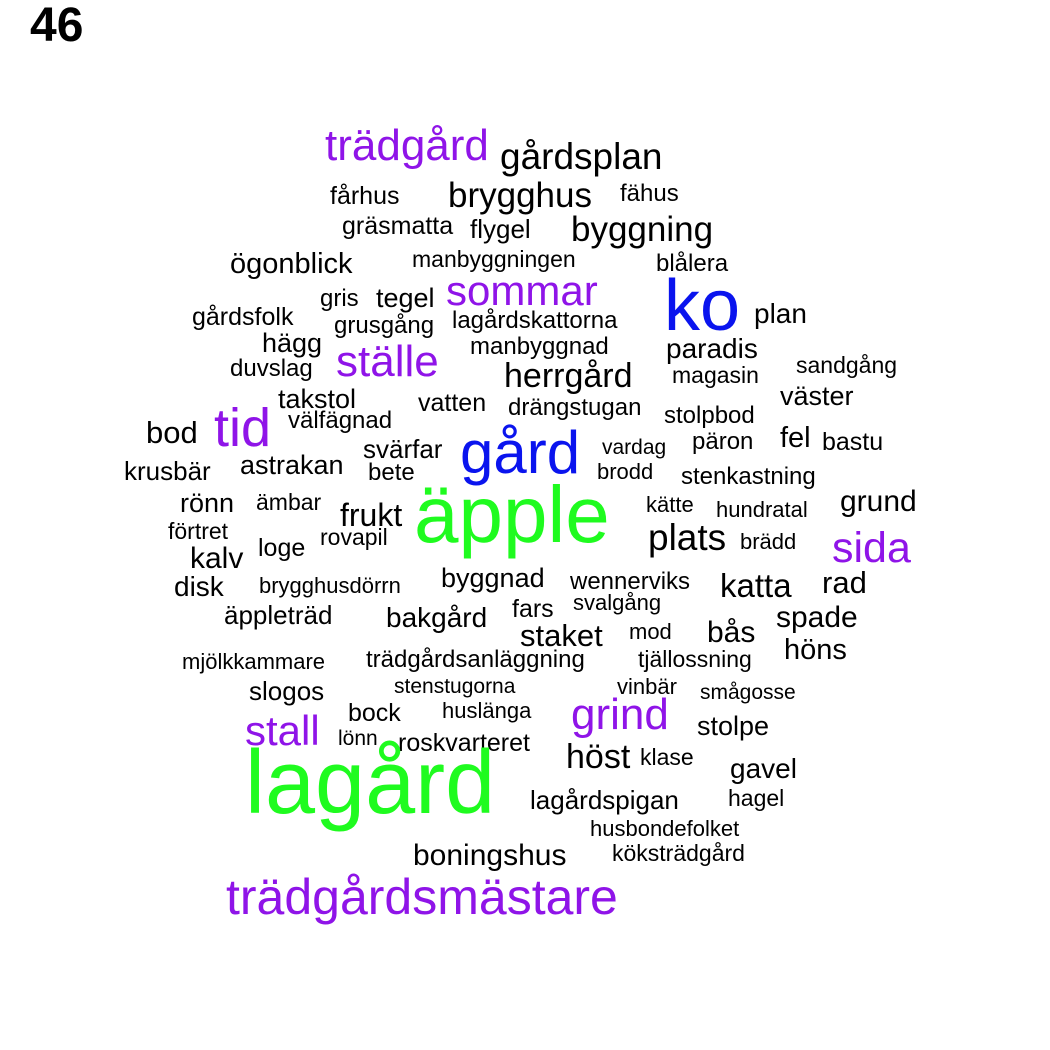 The width and height of the screenshot is (1050, 1050). I want to click on cloud-word: stenkastning, so click(748, 476).